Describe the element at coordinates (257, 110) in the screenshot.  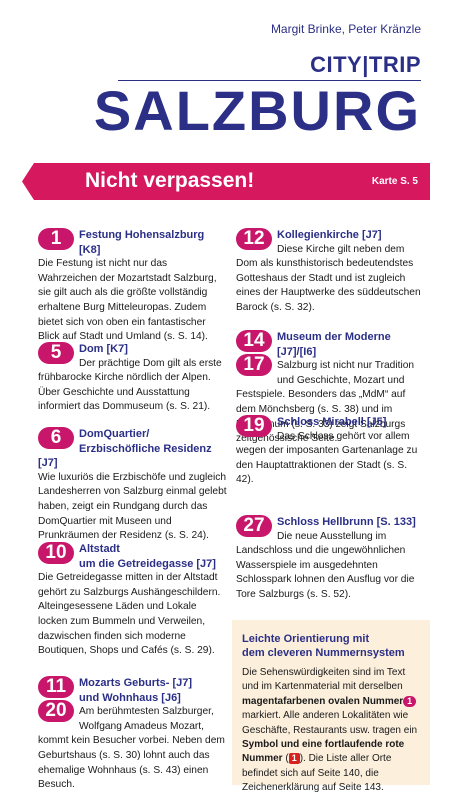
I see `book-title: SALZBURG` at that location.